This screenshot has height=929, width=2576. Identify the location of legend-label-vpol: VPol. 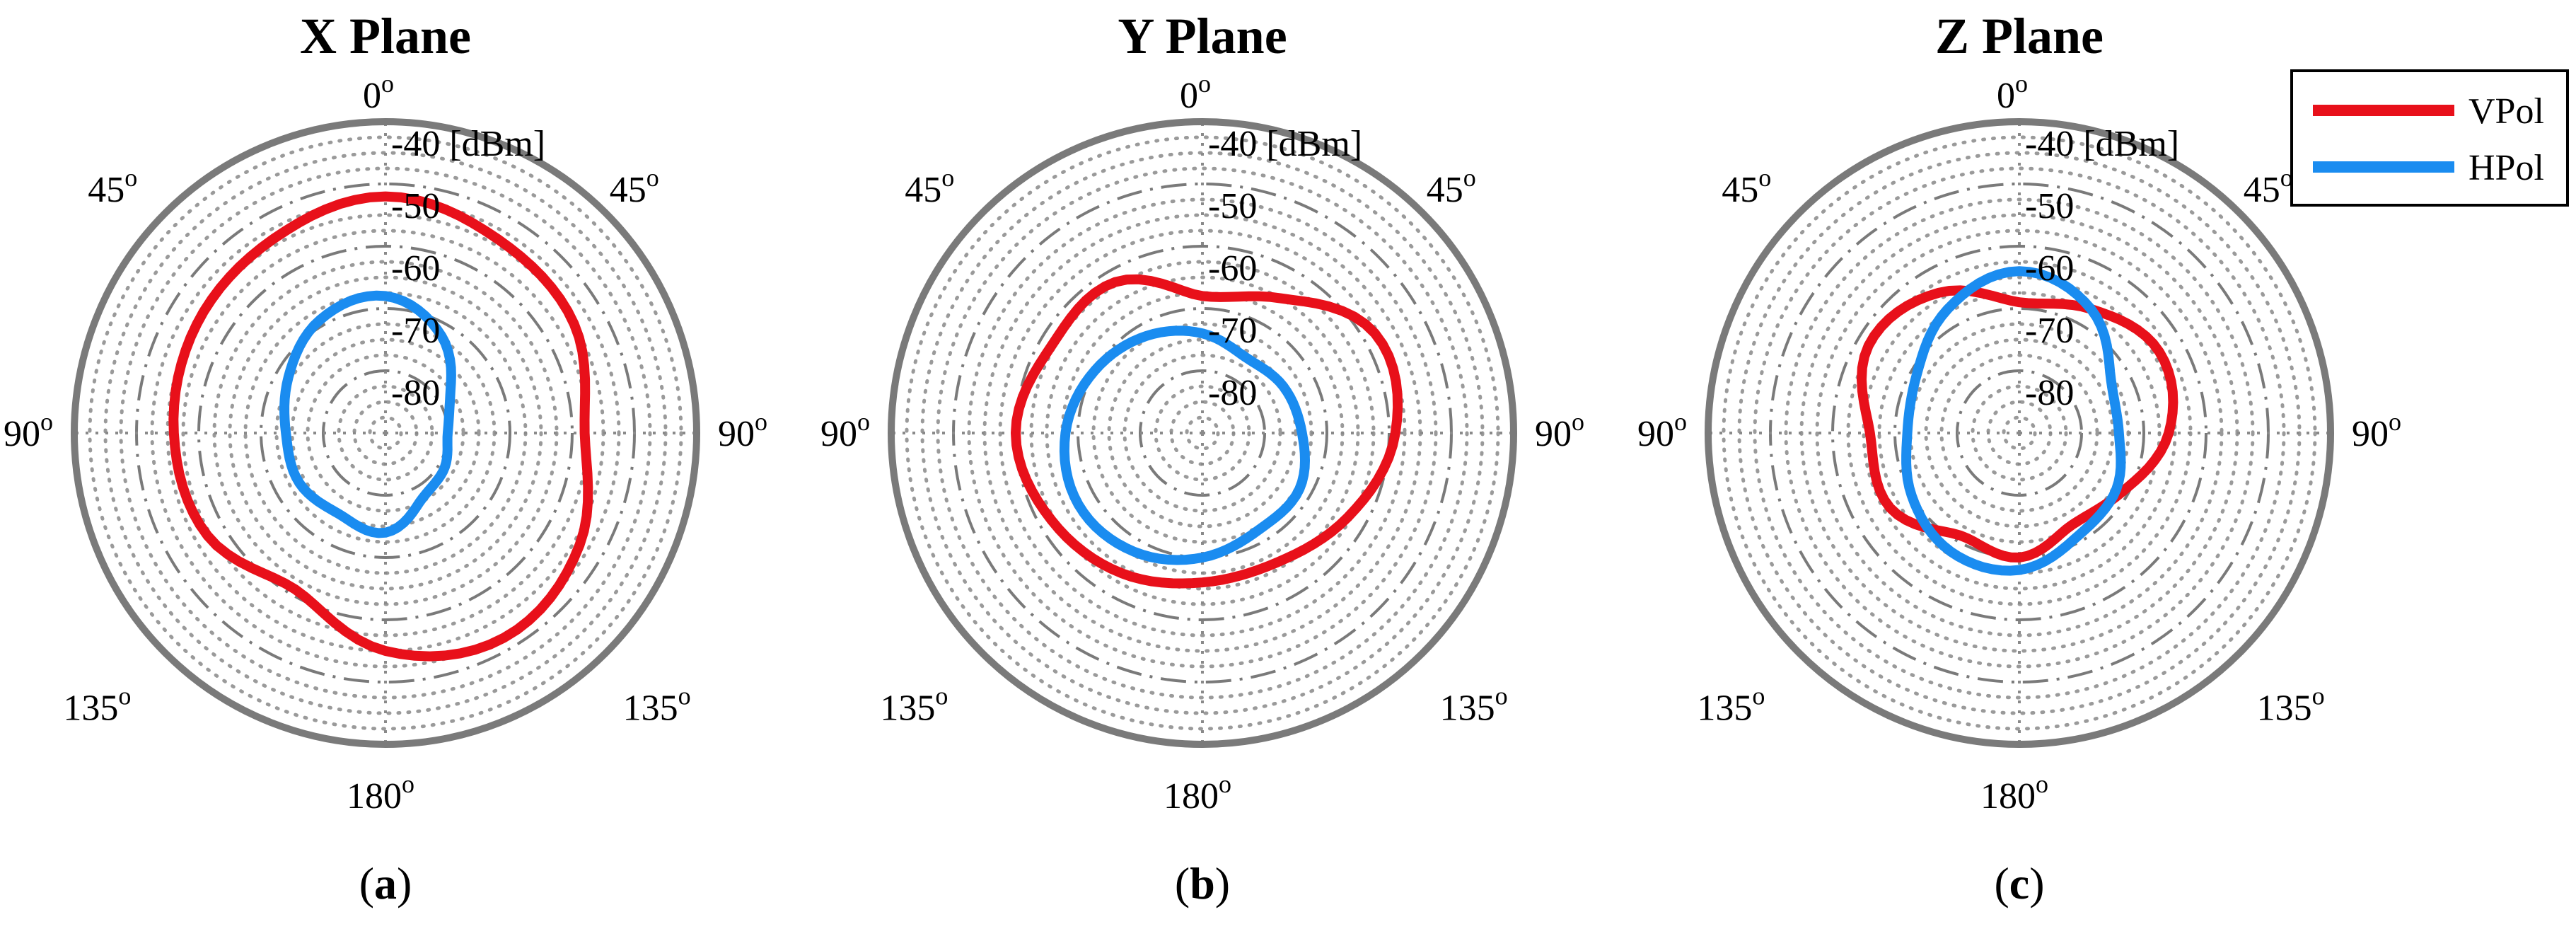
(2506, 111).